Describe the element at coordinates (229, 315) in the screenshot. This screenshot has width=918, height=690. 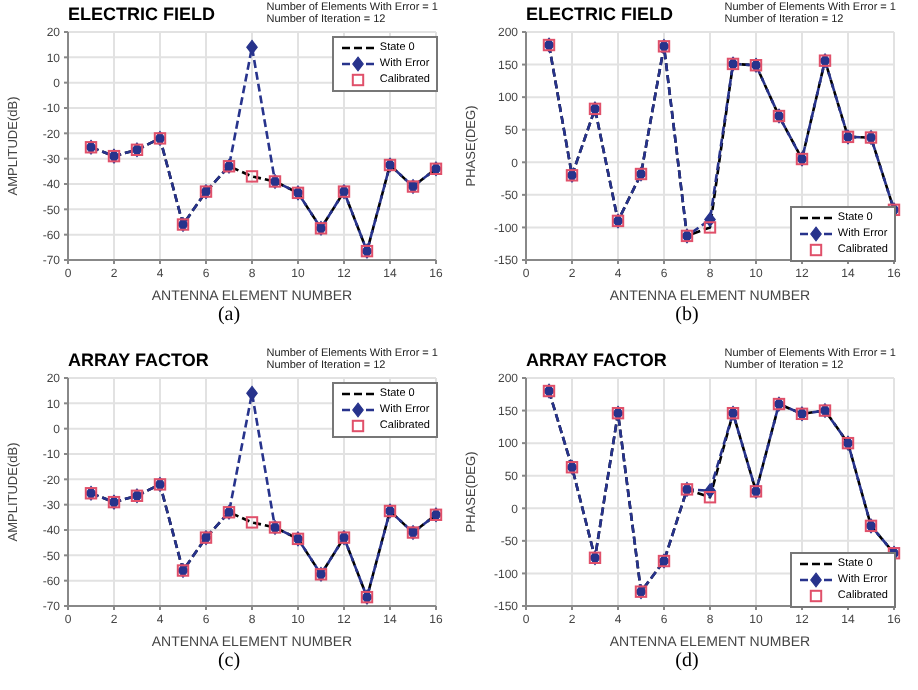
I see `text: (a)` at that location.